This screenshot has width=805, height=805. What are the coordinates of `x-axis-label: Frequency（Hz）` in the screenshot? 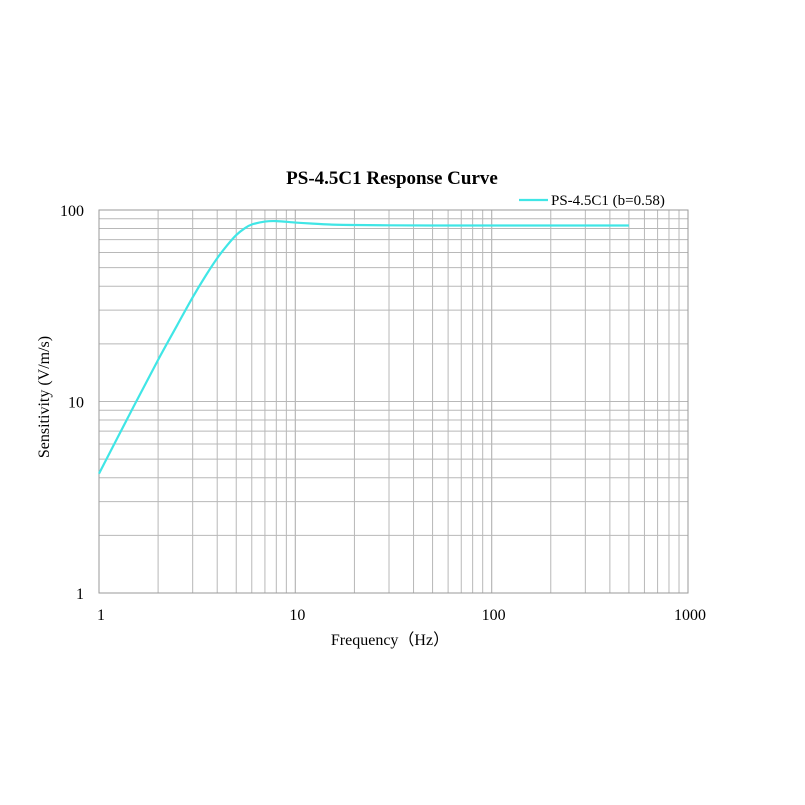 It's located at (390, 640).